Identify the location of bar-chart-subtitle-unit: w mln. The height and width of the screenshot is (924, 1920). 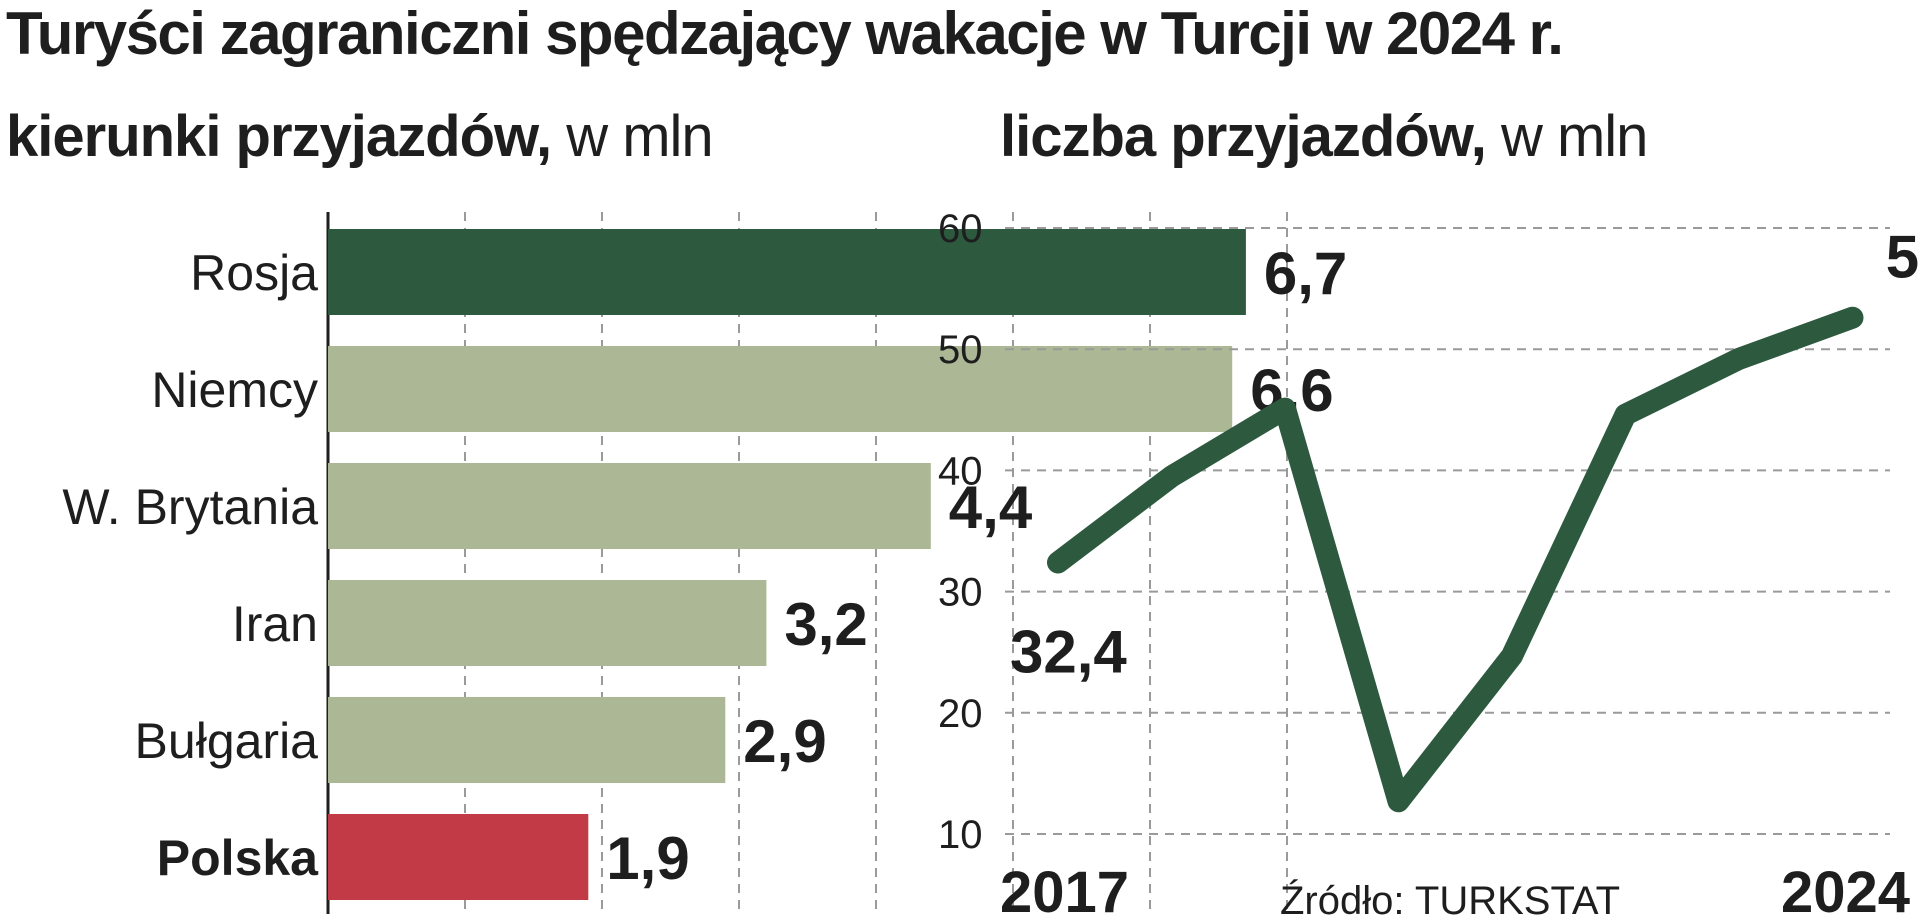
(632, 136).